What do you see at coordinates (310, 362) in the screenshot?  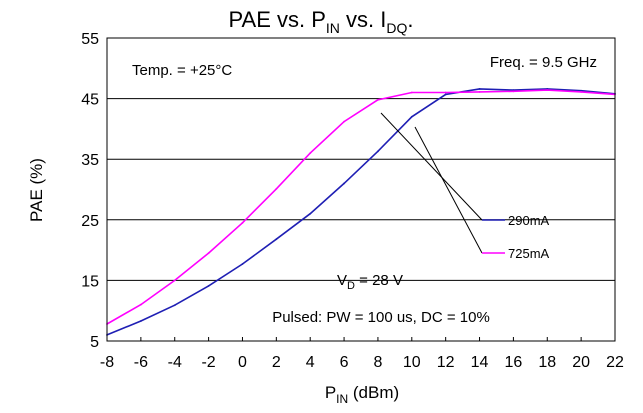 I see `x-tick-label: 4` at bounding box center [310, 362].